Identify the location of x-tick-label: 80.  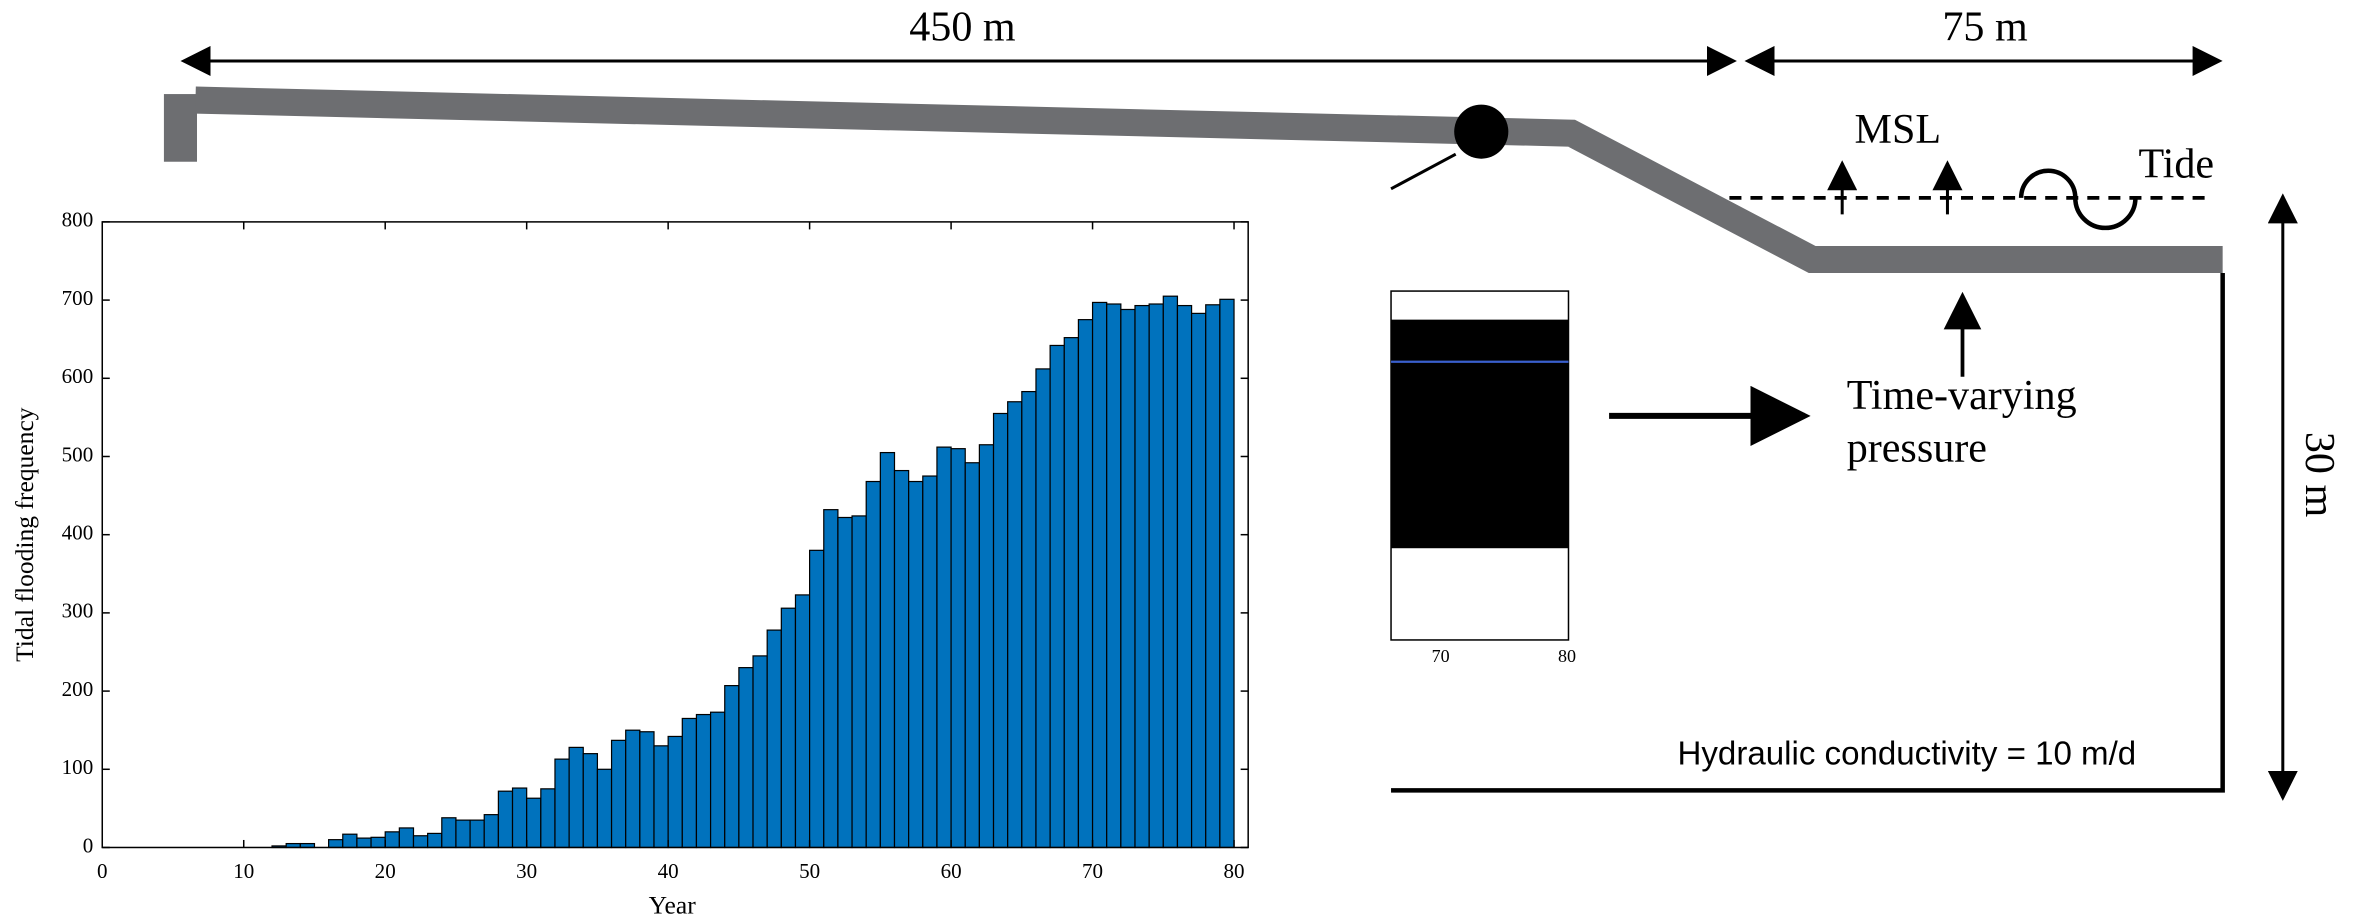
(1234, 871).